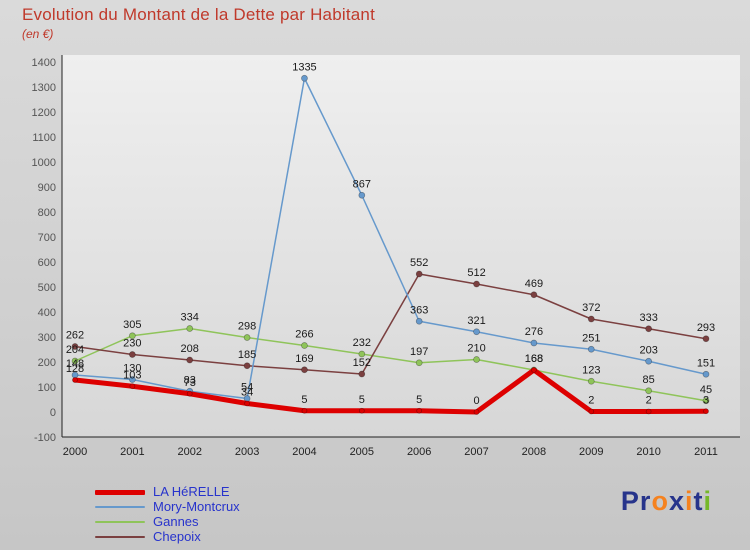 This screenshot has height=550, width=750. Describe the element at coordinates (75, 336) in the screenshot. I see `value-label: 262` at that location.